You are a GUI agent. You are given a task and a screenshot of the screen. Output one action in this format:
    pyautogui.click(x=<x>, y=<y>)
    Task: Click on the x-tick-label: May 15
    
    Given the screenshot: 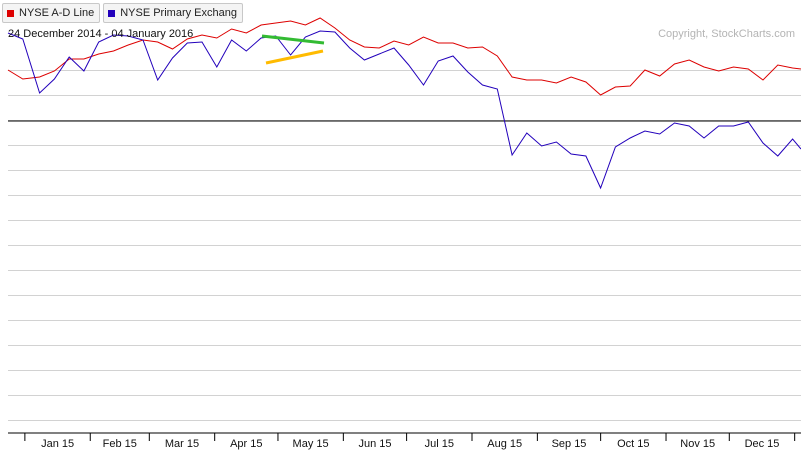 What is the action you would take?
    pyautogui.click(x=311, y=444)
    